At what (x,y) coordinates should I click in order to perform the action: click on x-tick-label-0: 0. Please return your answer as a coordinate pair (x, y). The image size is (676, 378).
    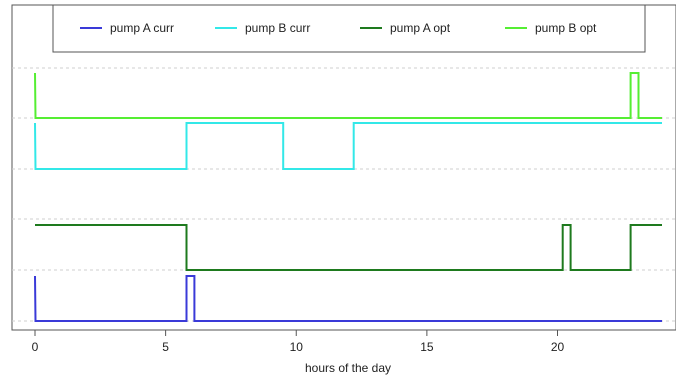
    Looking at the image, I should click on (35, 347).